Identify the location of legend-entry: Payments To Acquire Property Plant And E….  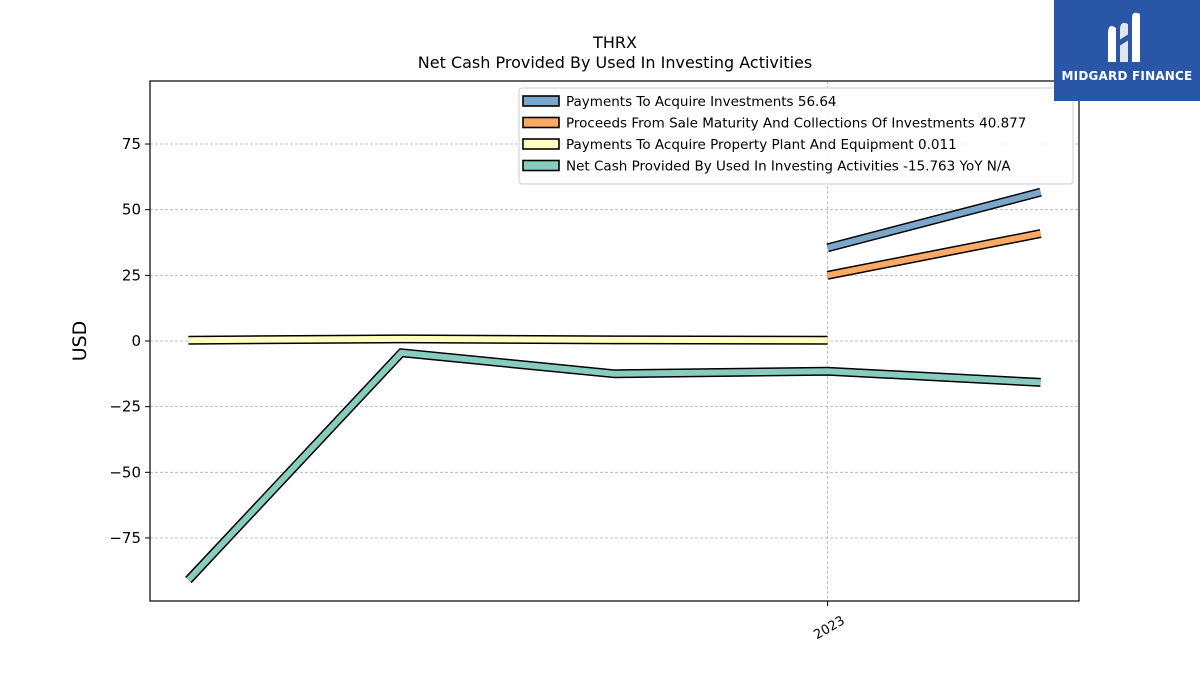
(761, 145).